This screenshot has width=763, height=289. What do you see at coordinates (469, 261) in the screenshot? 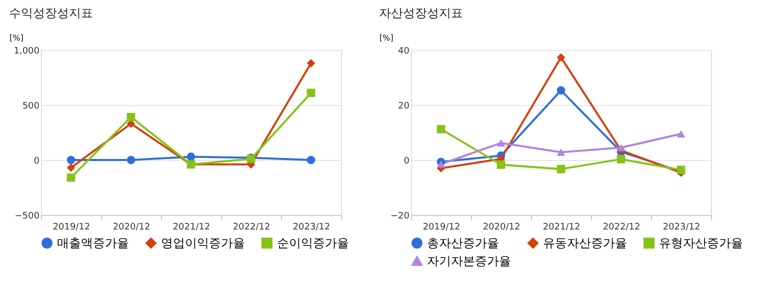
I see `legend-label: 자기자본증가율` at bounding box center [469, 261].